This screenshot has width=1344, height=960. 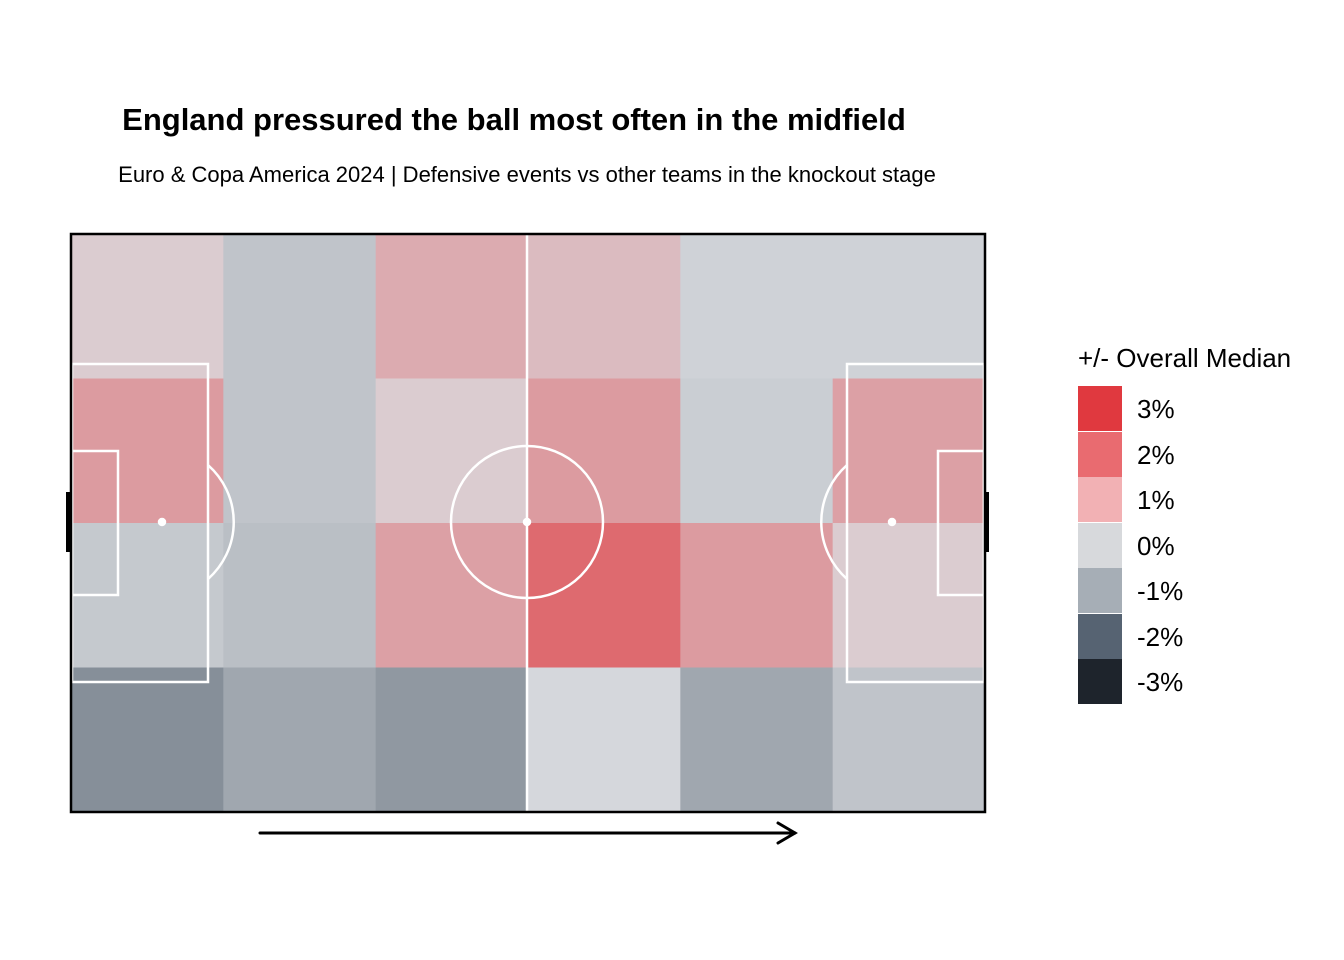 What do you see at coordinates (834, 522) in the screenshot?
I see `right-penalty-arc` at bounding box center [834, 522].